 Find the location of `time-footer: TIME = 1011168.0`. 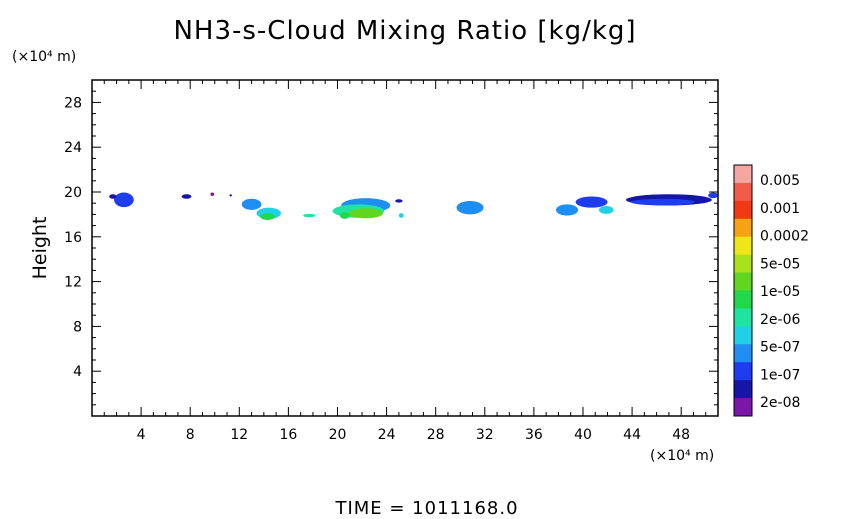

time-footer: TIME = 1011168.0 is located at coordinates (426, 508).